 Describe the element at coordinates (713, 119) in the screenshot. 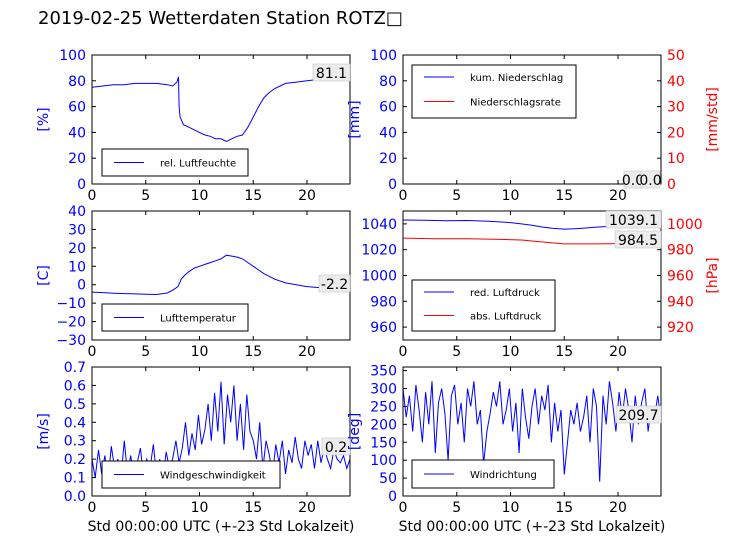

I see `y-axis-right-label-precipitation: [mm/std]` at that location.